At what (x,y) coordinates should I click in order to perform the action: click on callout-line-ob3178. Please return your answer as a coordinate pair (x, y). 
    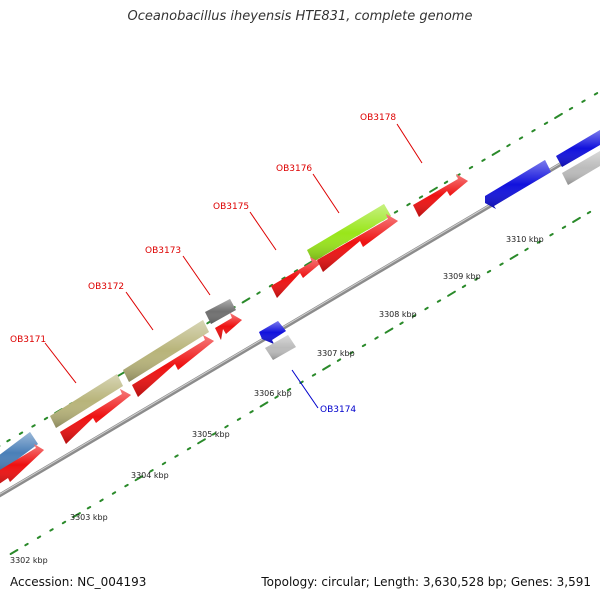
    Looking at the image, I should click on (409, 143).